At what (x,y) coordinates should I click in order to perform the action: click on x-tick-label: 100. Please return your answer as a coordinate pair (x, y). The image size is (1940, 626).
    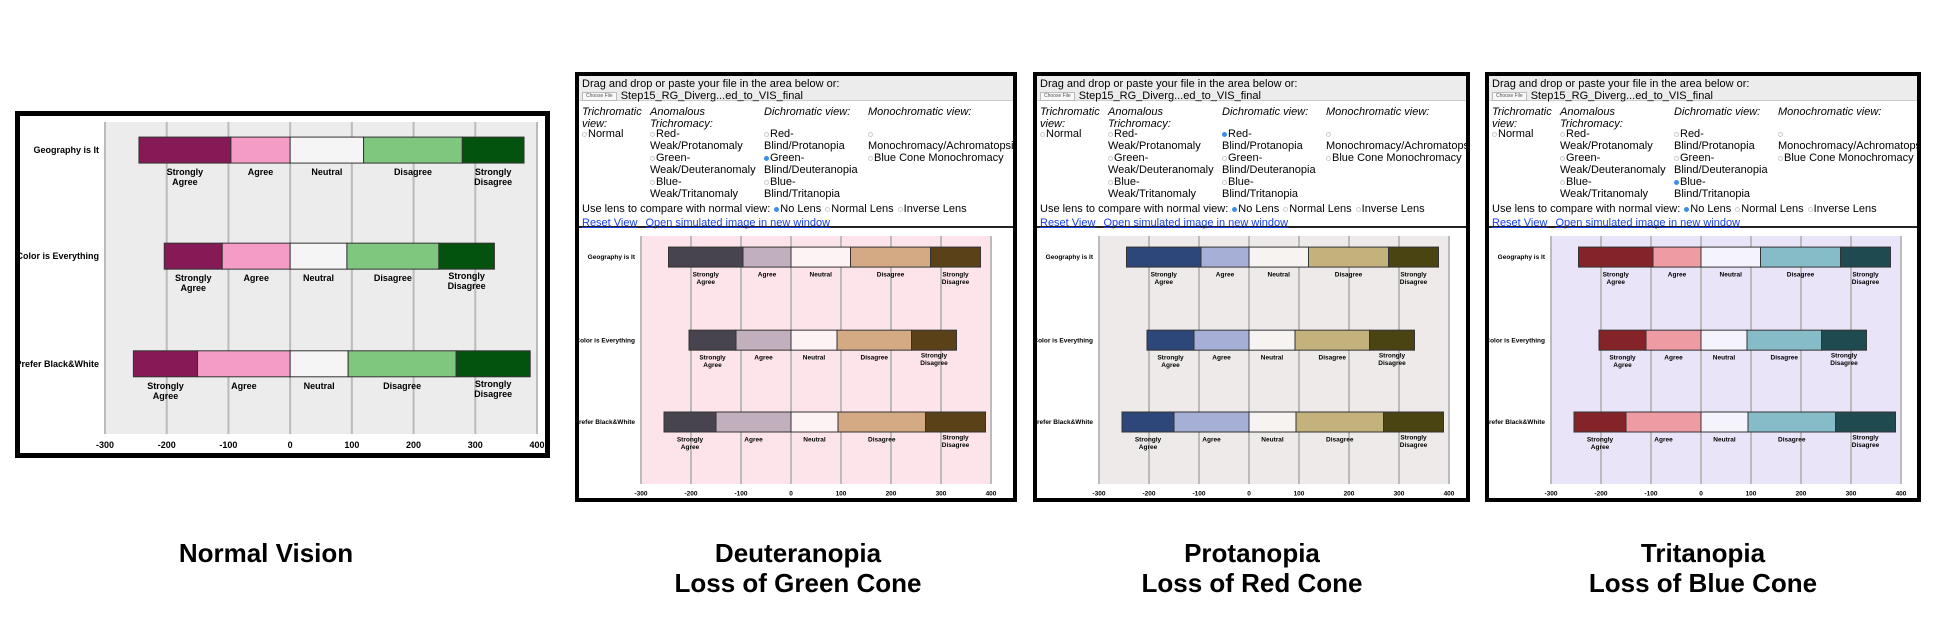
    Looking at the image, I should click on (841, 494).